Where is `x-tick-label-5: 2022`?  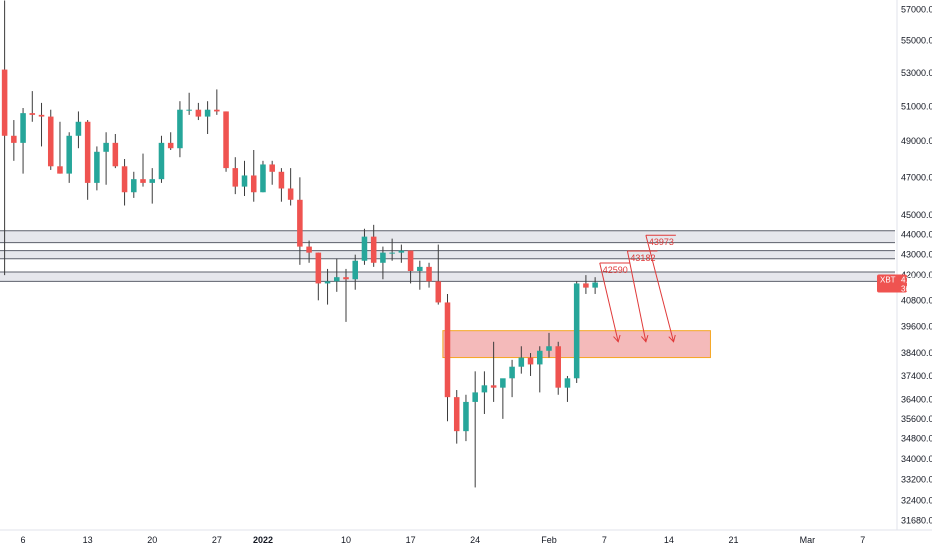
x-tick-label-5: 2022 is located at coordinates (263, 540).